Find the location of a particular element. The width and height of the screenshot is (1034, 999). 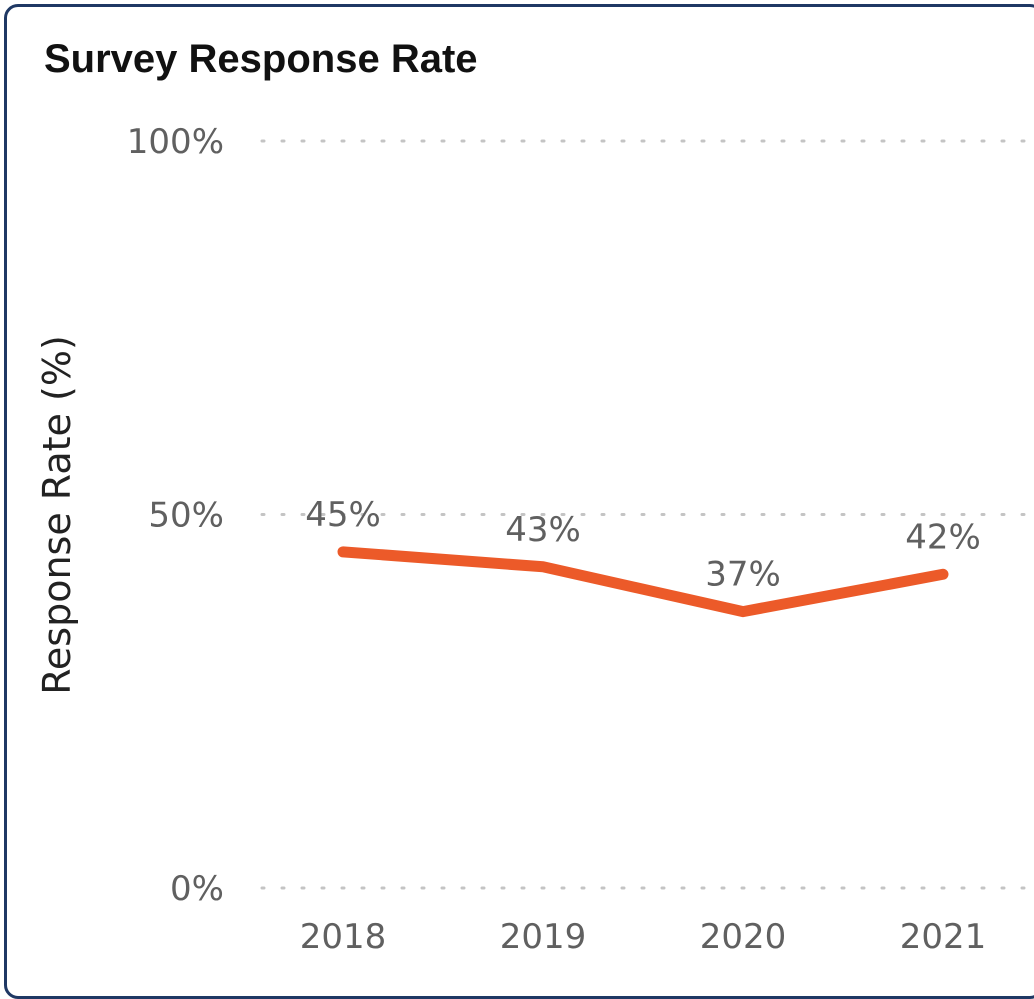

y-tick-label: 0% is located at coordinates (197, 889).